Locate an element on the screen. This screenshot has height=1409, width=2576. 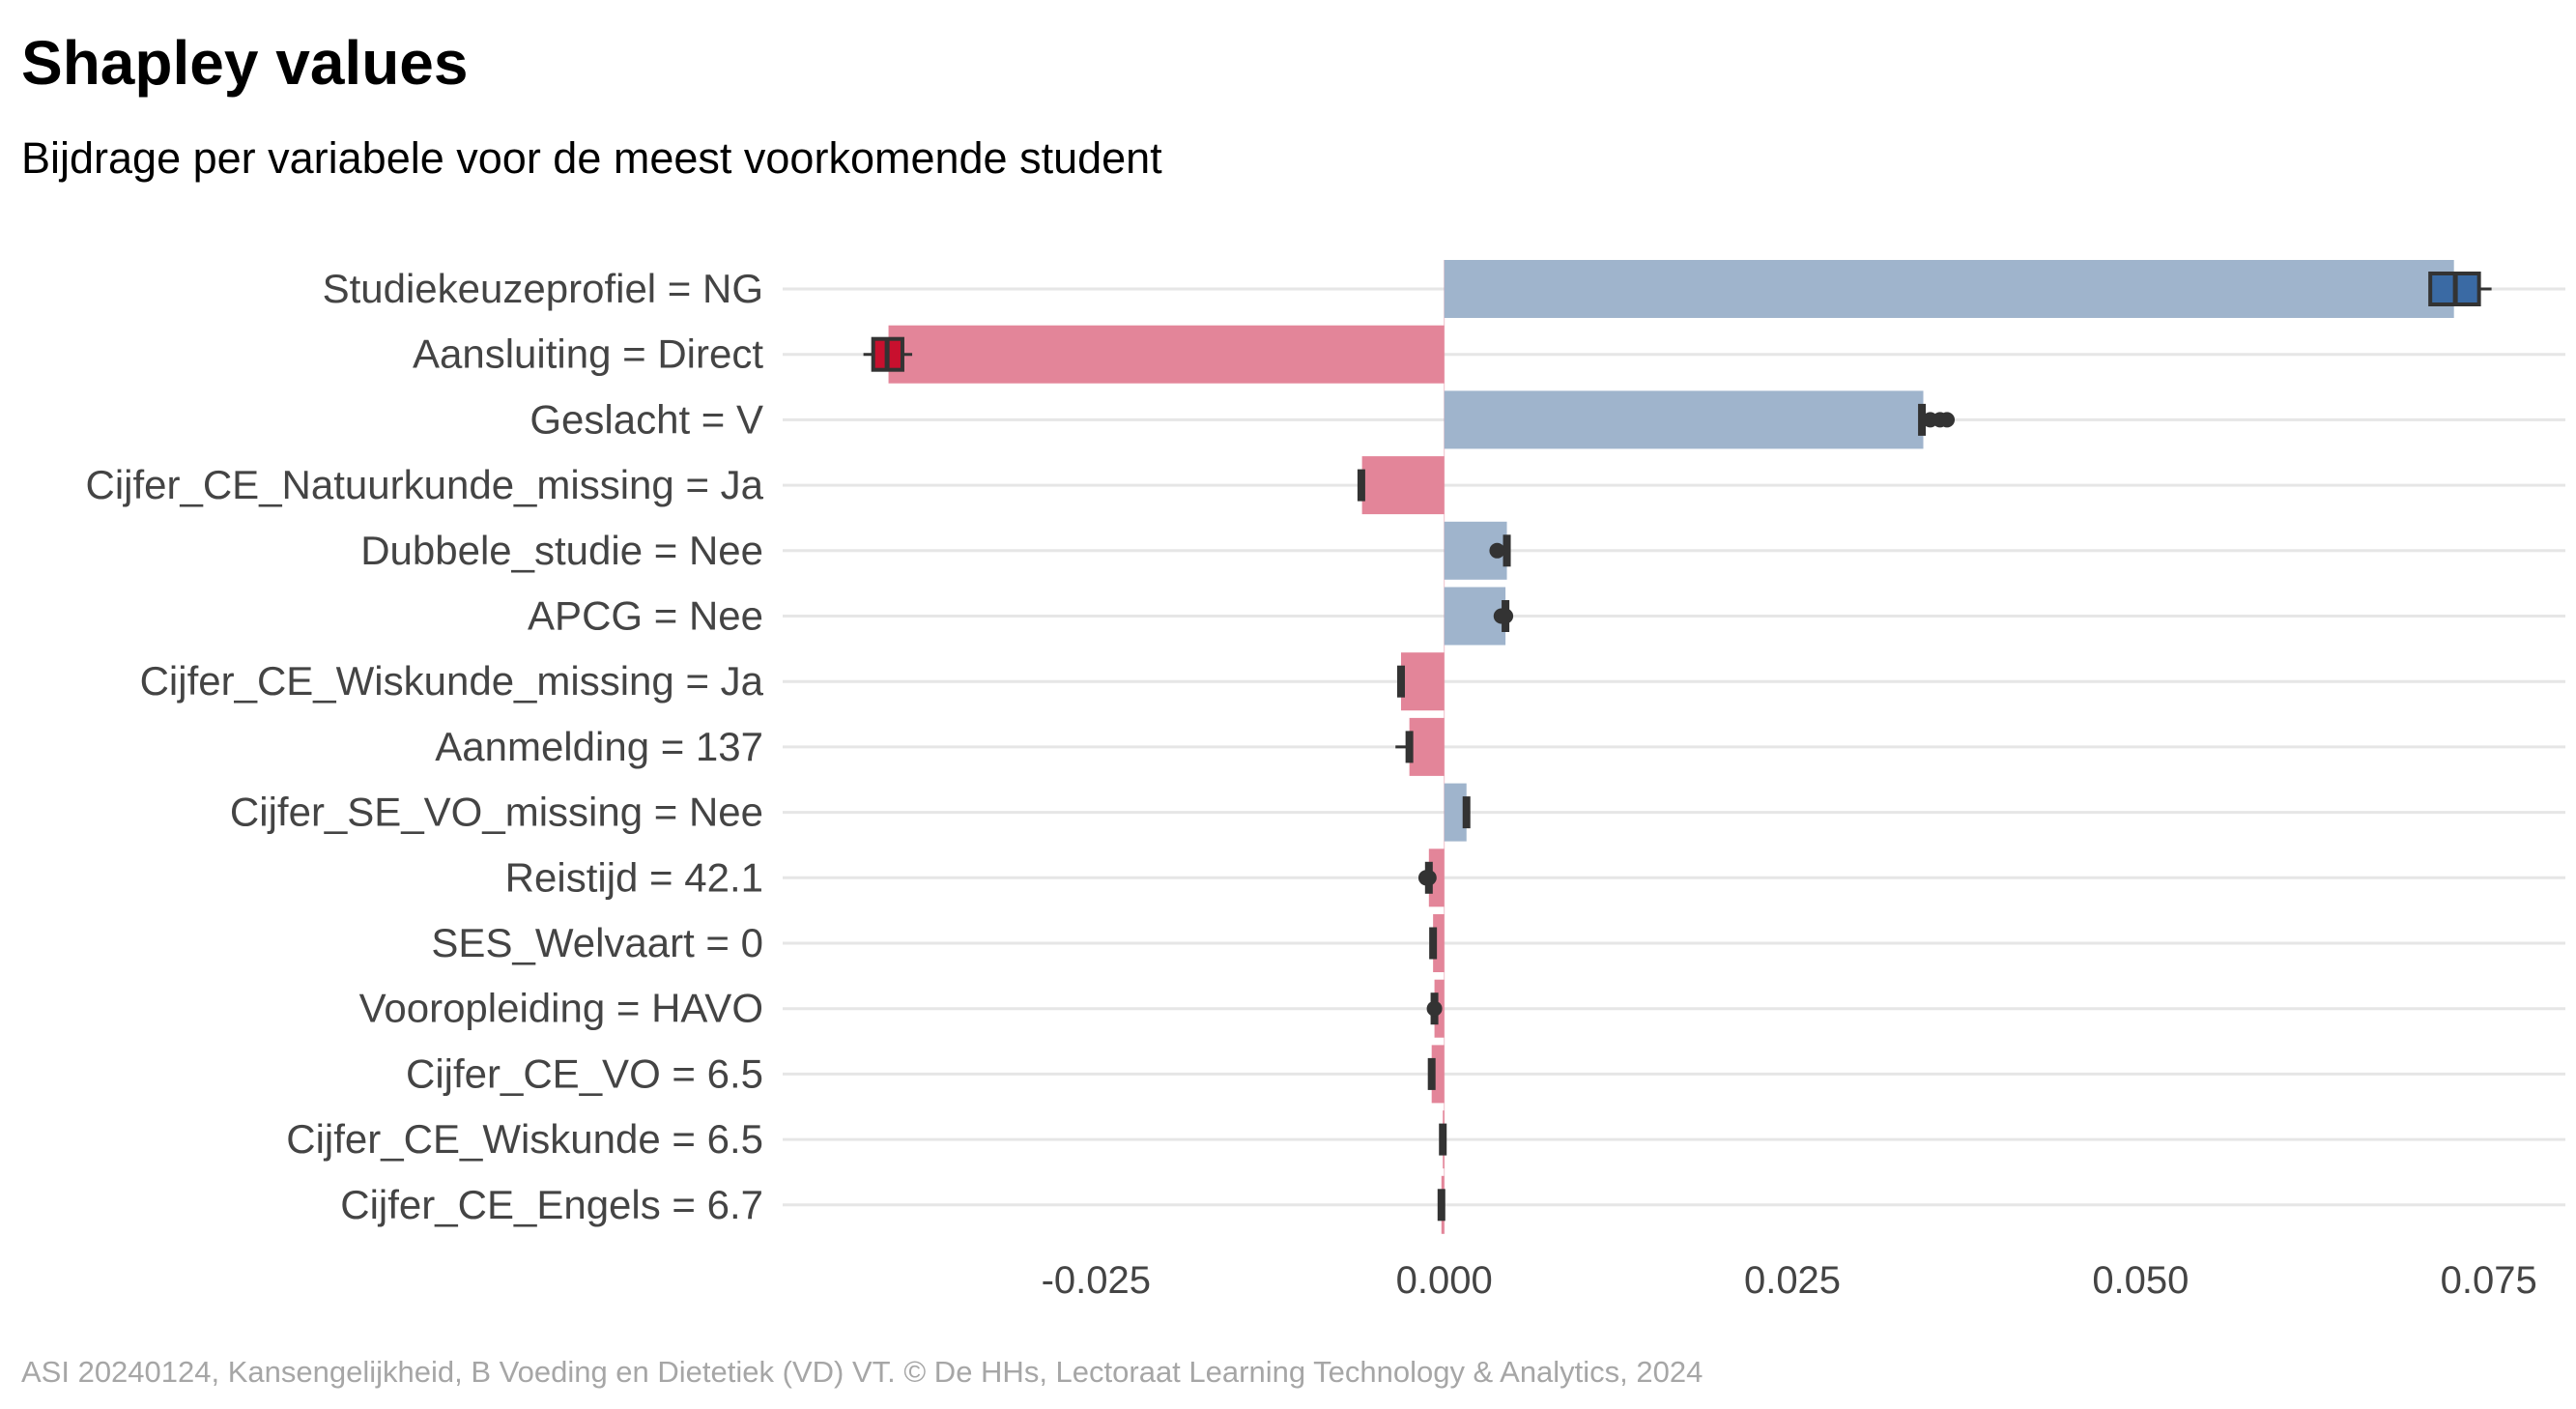
y-tick-label: Aanmelding = 137 is located at coordinates (599, 746).